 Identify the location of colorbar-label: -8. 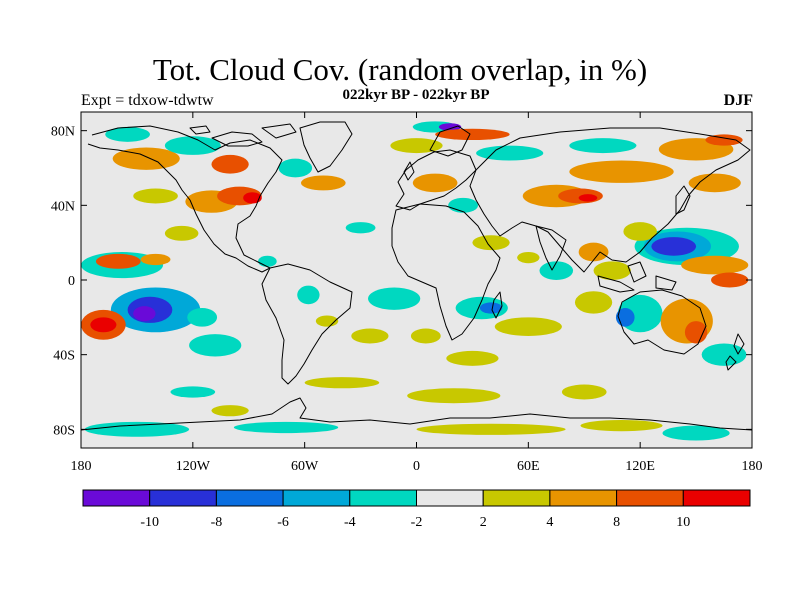
(217, 522).